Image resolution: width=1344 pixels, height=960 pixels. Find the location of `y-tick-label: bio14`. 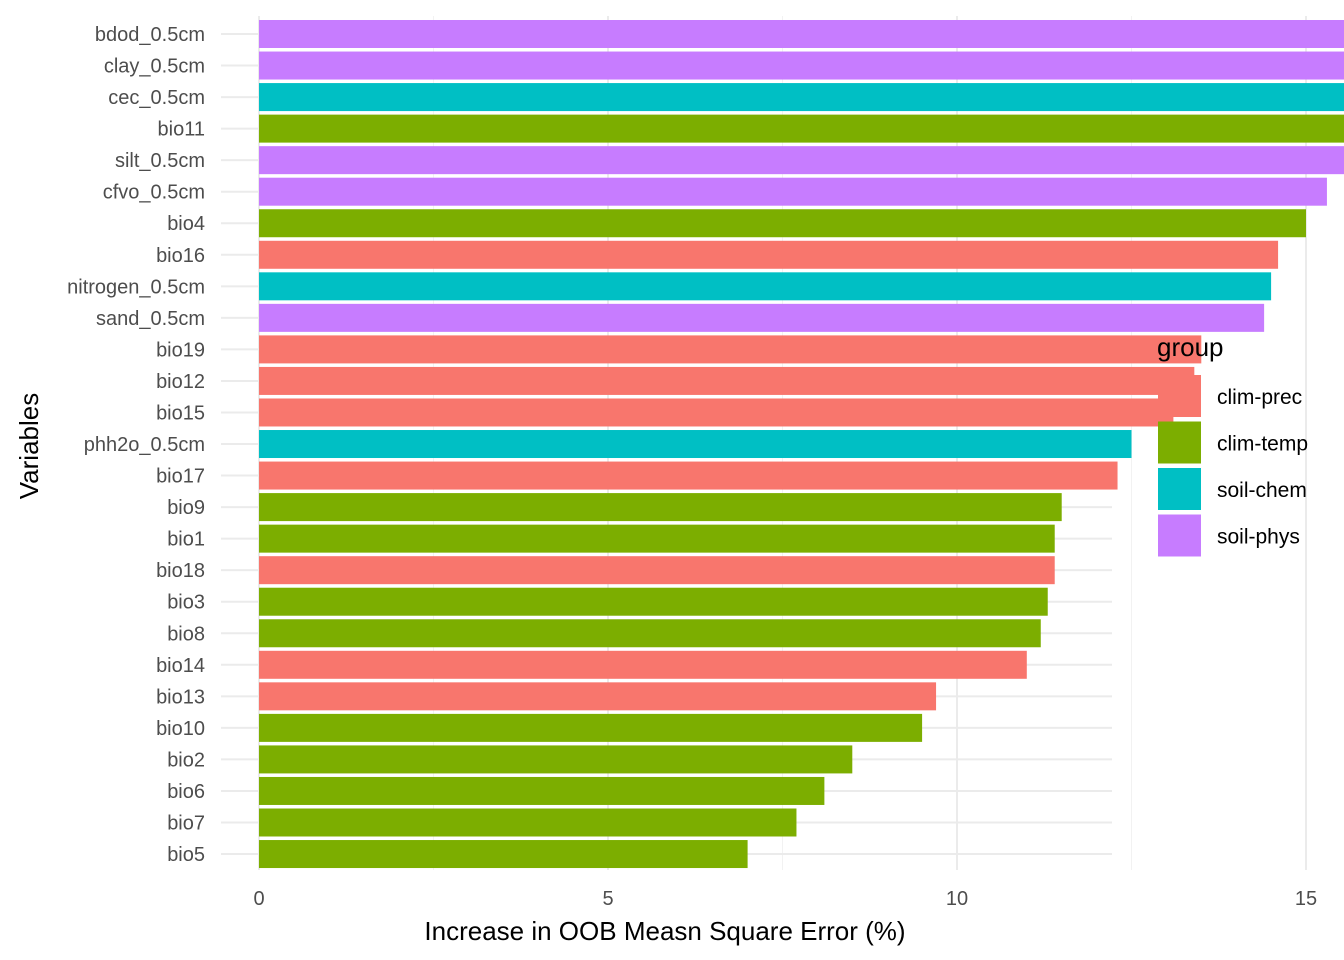

y-tick-label: bio14 is located at coordinates (180, 666).